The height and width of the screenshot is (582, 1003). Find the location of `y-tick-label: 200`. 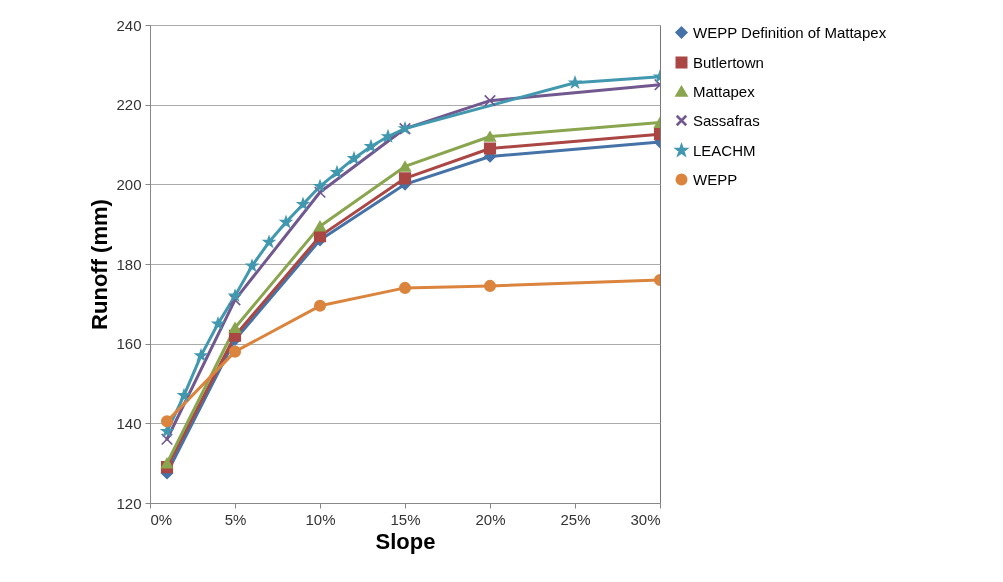

y-tick-label: 200 is located at coordinates (129, 184).